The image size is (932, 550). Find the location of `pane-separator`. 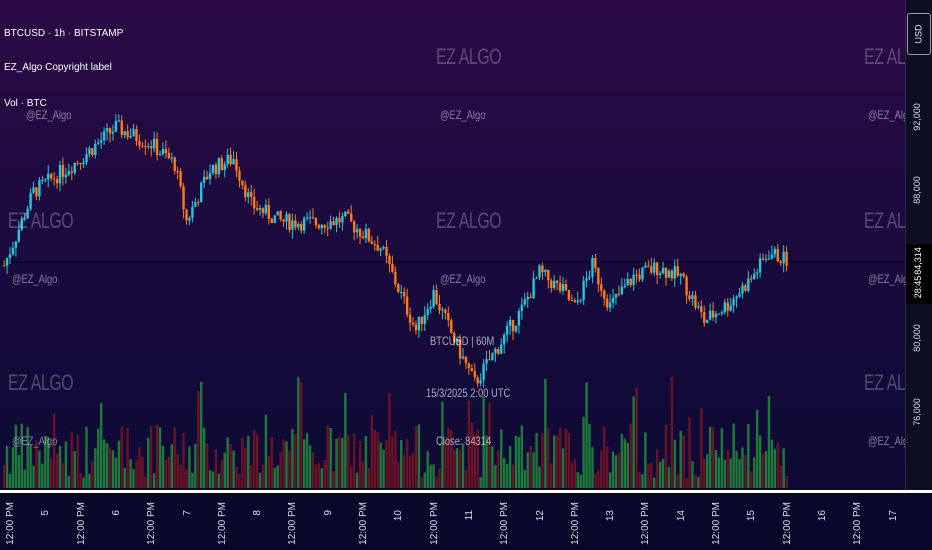

pane-separator is located at coordinates (466, 491).